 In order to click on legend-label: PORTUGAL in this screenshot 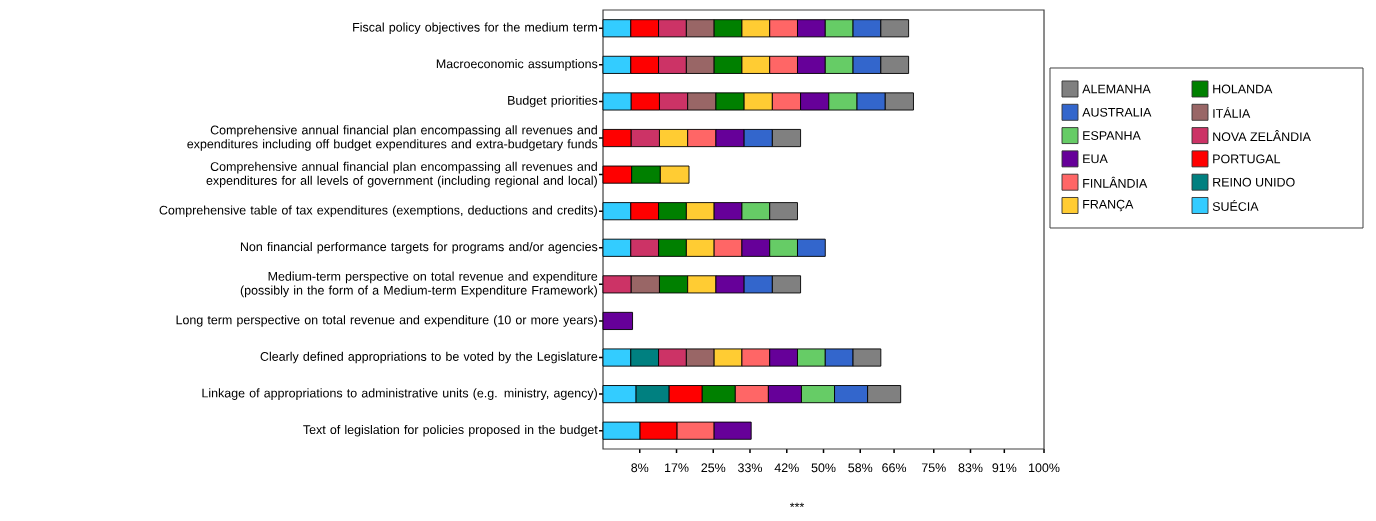, I will do `click(1247, 159)`.